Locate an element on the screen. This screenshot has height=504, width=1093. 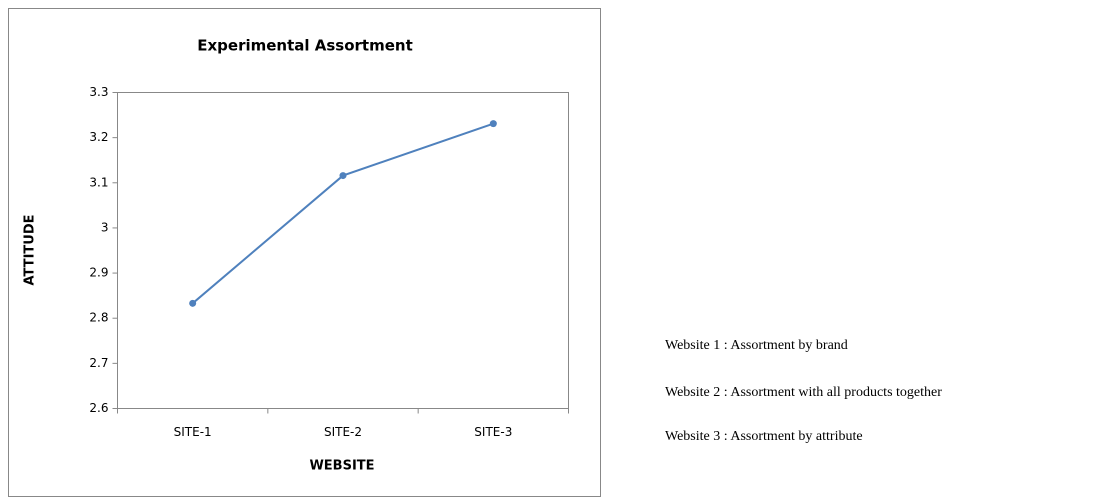
y-axis-label: ATTITUDE is located at coordinates (30, 249).